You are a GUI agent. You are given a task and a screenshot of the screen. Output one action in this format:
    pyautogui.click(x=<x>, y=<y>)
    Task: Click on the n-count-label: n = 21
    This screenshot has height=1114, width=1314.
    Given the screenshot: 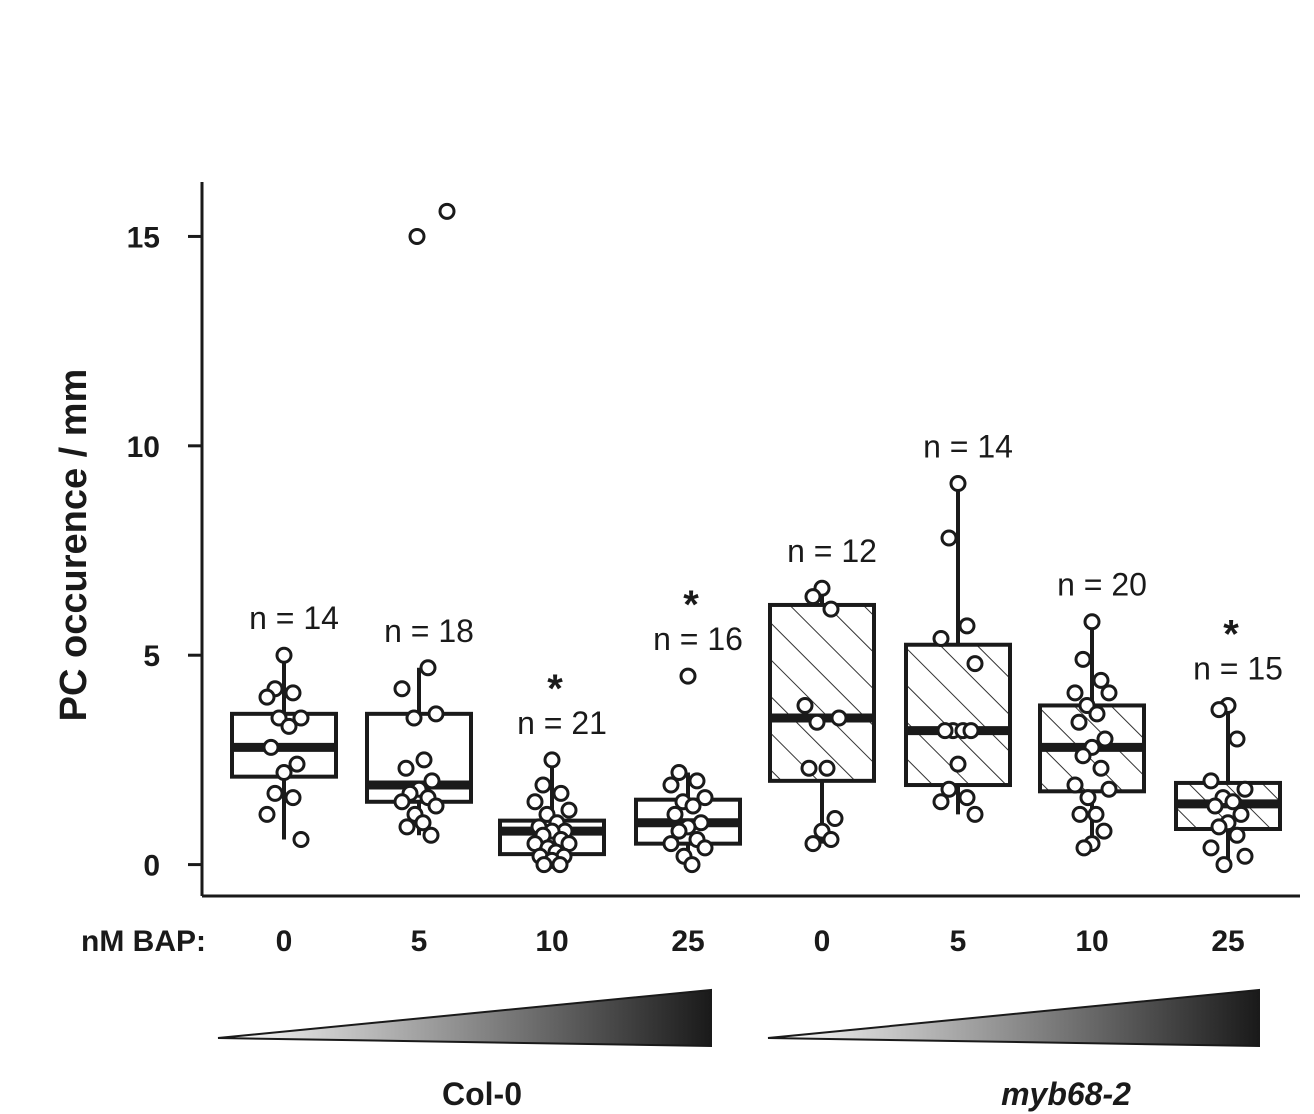 What is the action you would take?
    pyautogui.click(x=562, y=723)
    